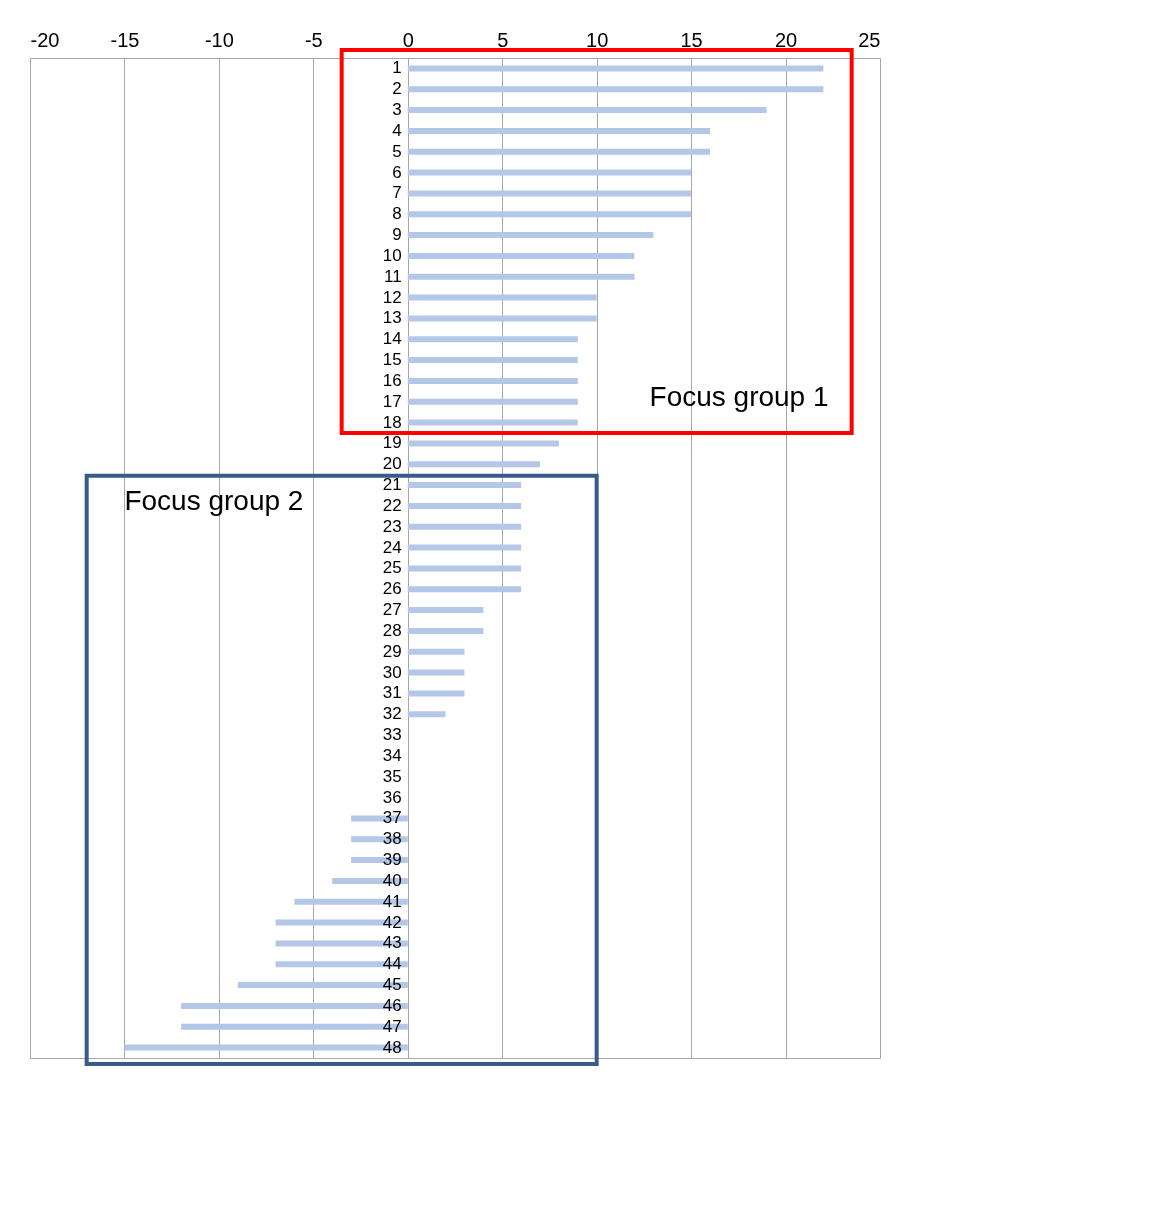 This screenshot has height=1230, width=1164. Describe the element at coordinates (392, 1026) in the screenshot. I see `y-tick-label: 47` at that location.